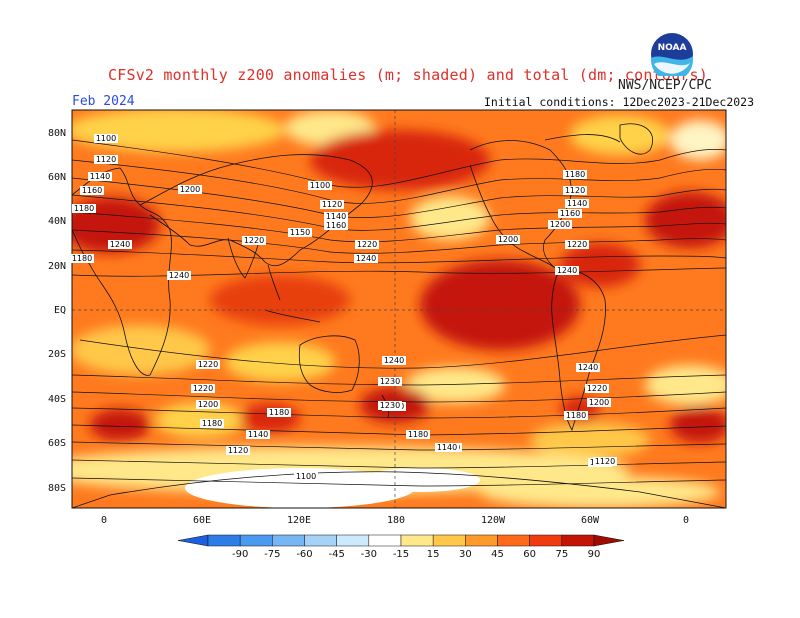  Describe the element at coordinates (396, 520) in the screenshot. I see `lon-label: 180` at that location.